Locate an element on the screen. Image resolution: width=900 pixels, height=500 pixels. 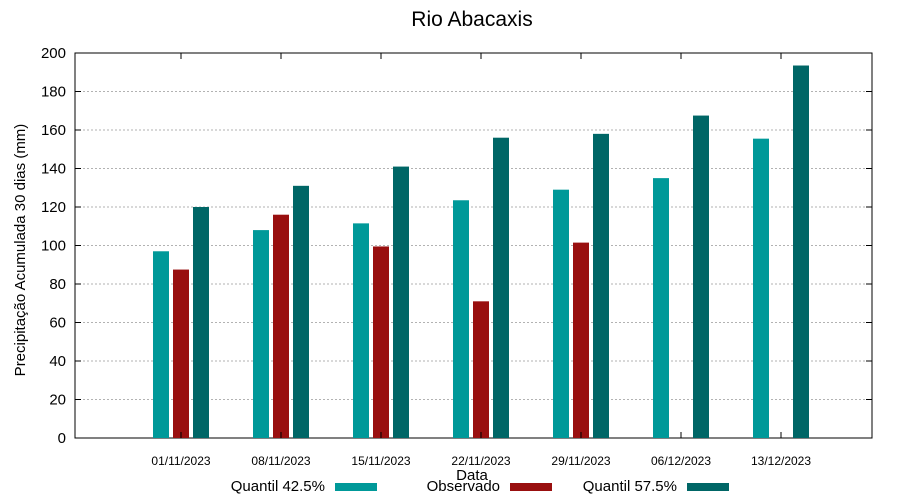
x-axis-label: Data is located at coordinates (472, 475).